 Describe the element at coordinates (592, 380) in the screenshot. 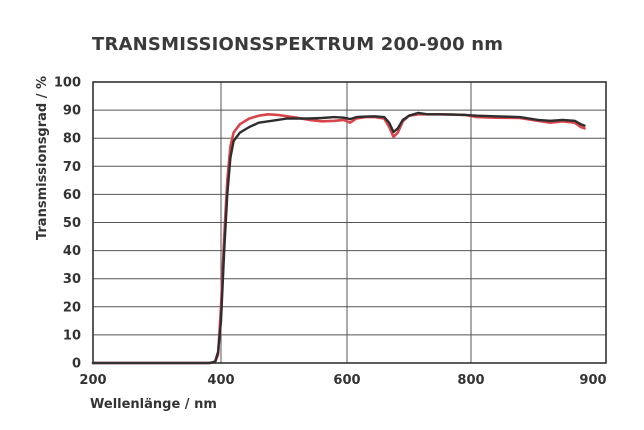

I see `x-tick-label: 900` at that location.